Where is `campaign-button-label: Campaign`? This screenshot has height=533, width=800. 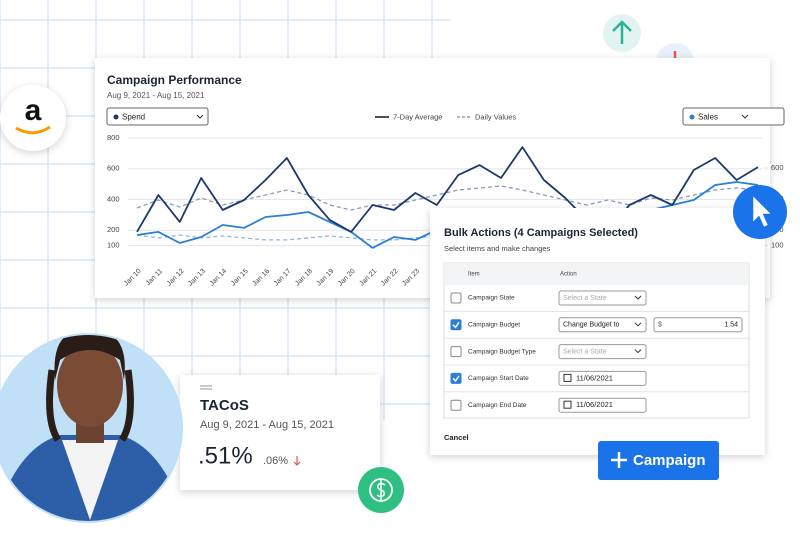
campaign-button-label: Campaign is located at coordinates (669, 460).